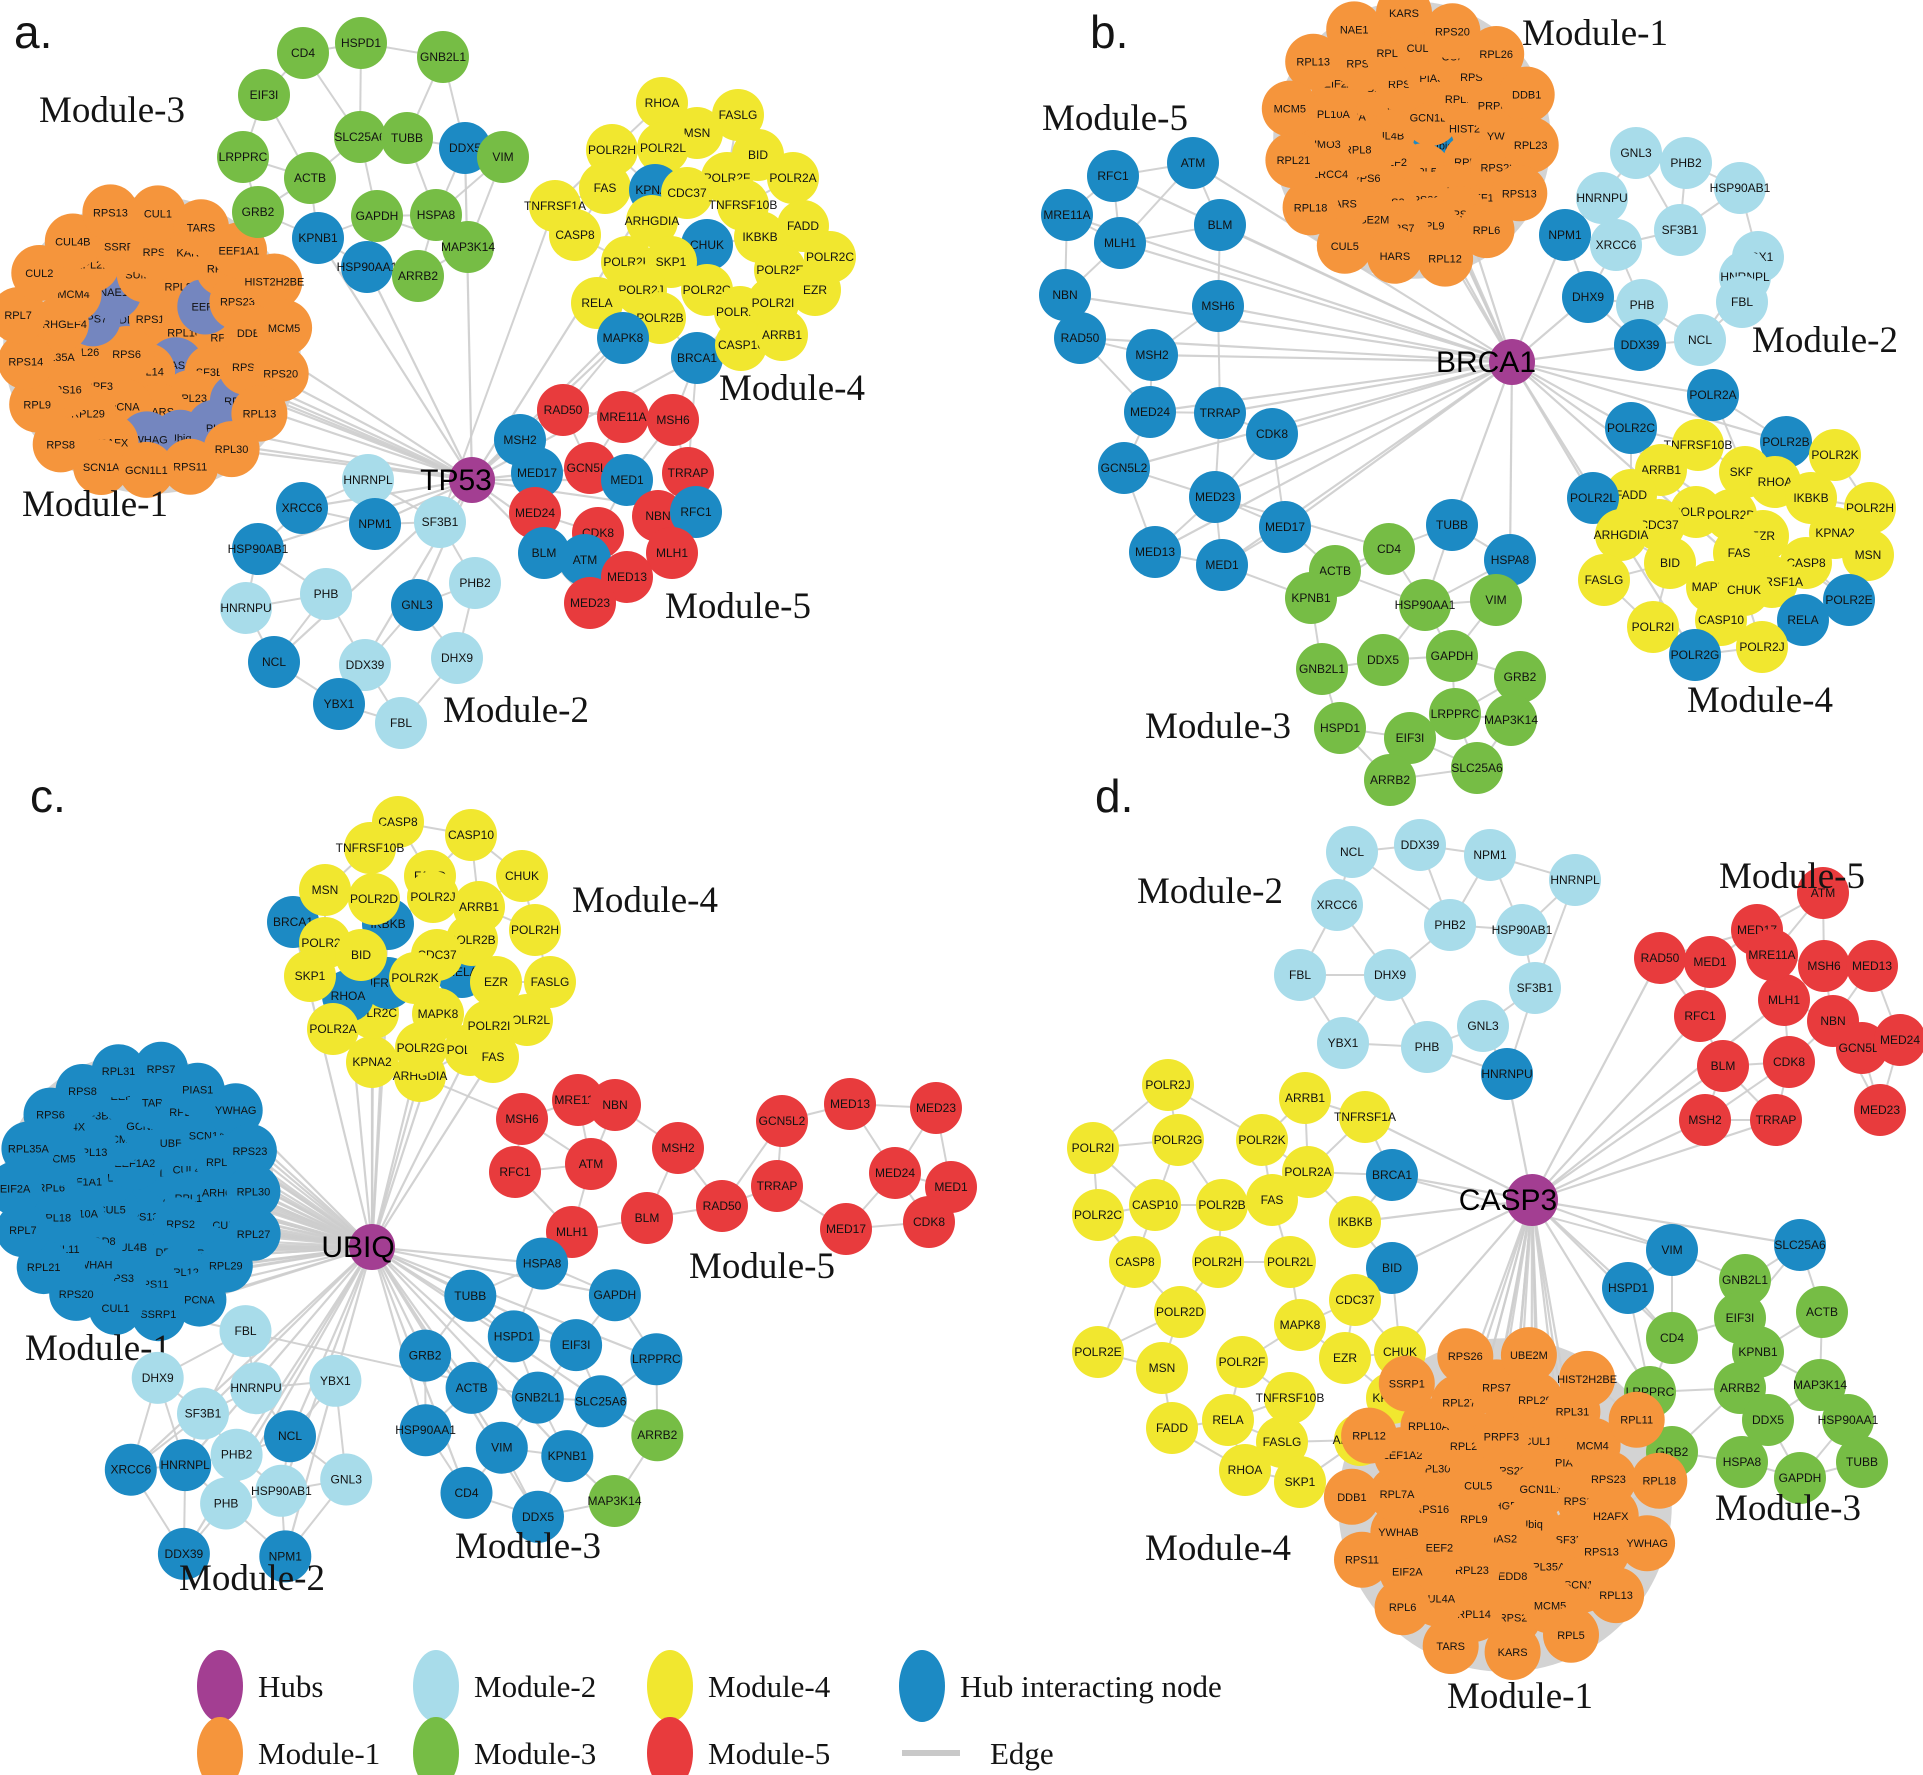 The height and width of the screenshot is (1775, 1923). I want to click on node-EZR, so click(1345, 1358).